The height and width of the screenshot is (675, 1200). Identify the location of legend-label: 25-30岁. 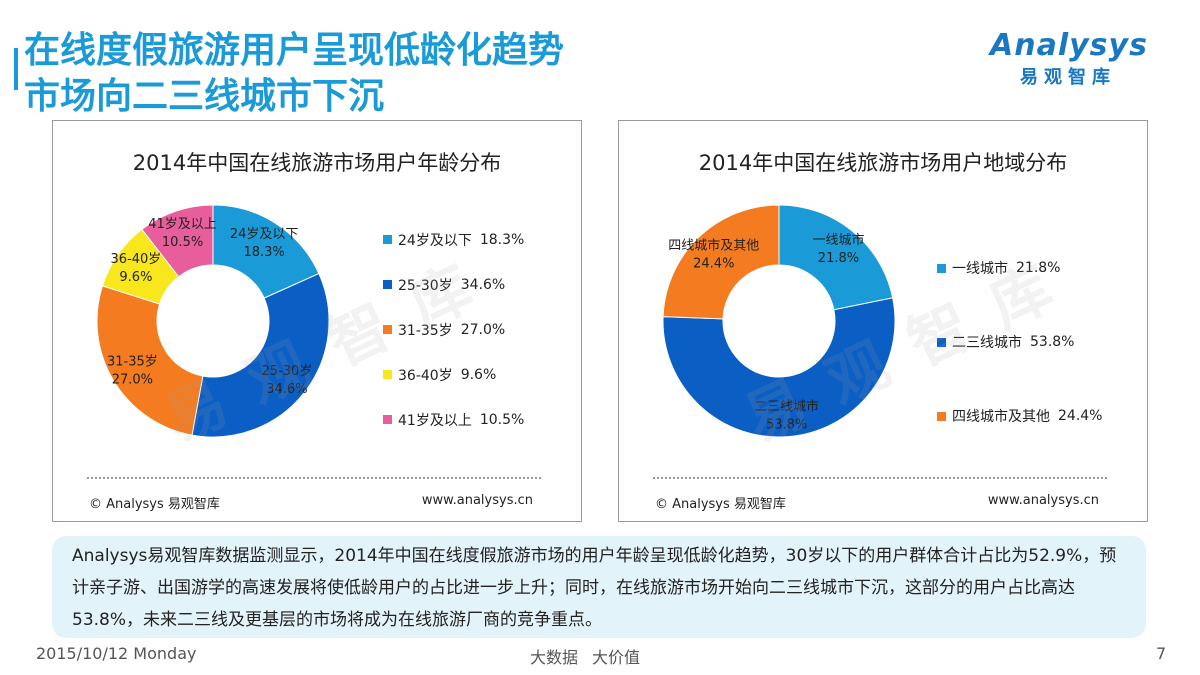
(425, 285).